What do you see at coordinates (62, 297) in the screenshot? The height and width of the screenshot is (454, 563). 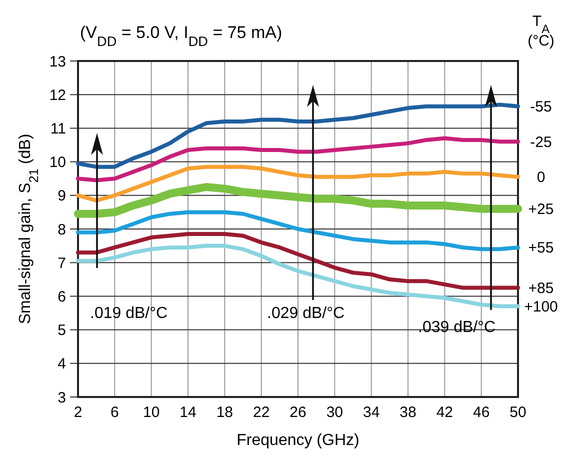 I see `y-tick-label: 6` at bounding box center [62, 297].